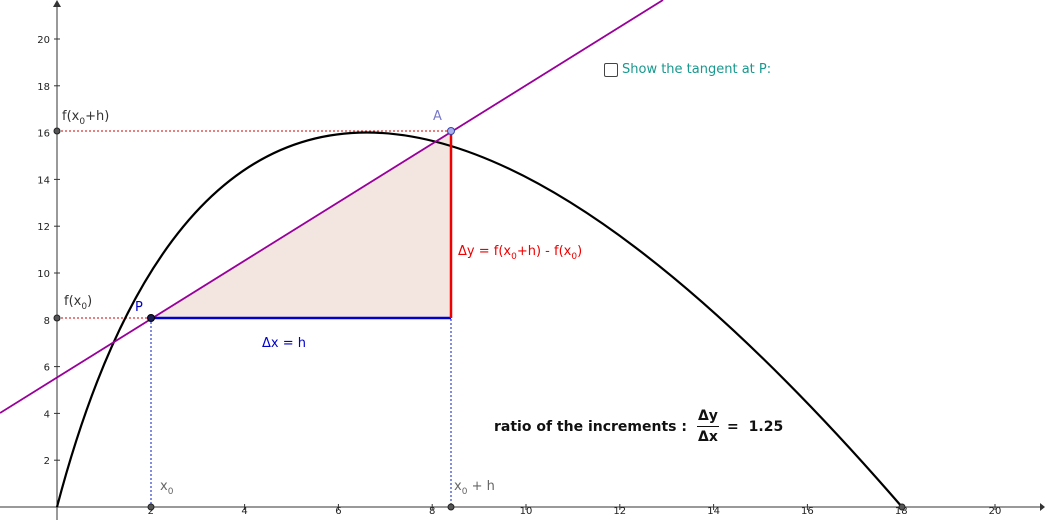 The image size is (1045, 520). Describe the element at coordinates (451, 131) in the screenshot. I see `point-A` at that location.